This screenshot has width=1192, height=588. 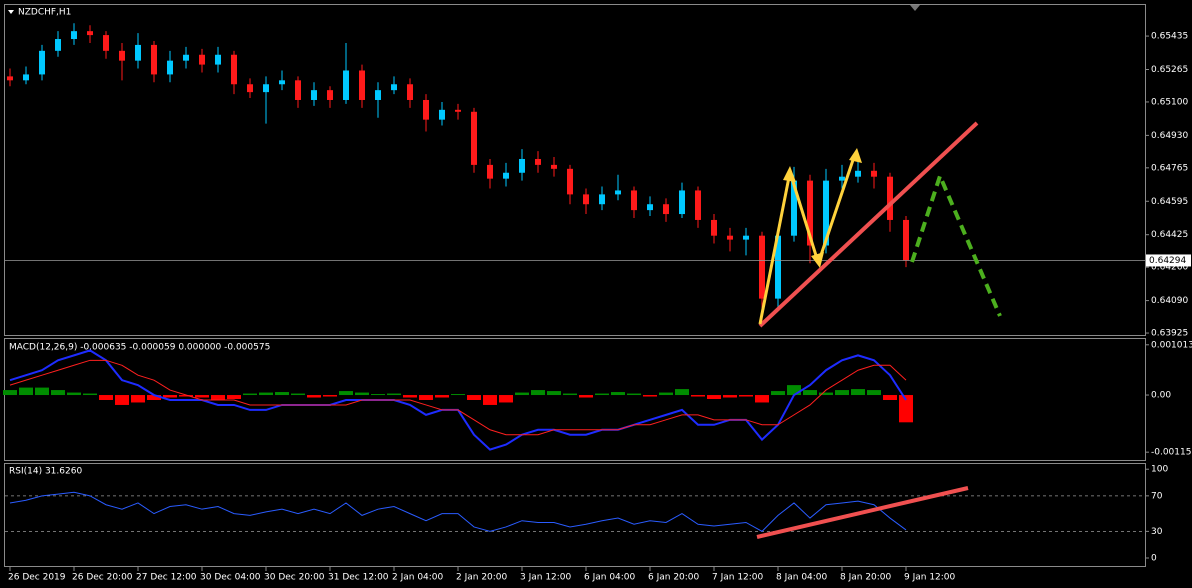 I want to click on y-tick-label: 0.64930, so click(x=1169, y=136).